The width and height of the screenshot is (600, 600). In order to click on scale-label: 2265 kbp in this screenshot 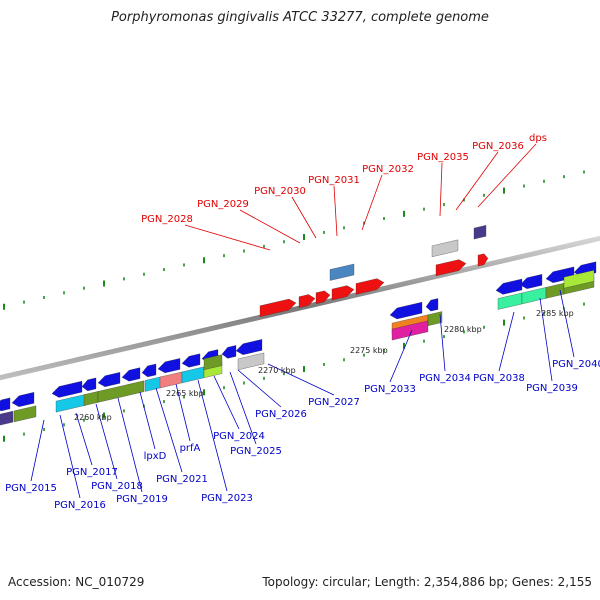, I will do `click(185, 393)`.